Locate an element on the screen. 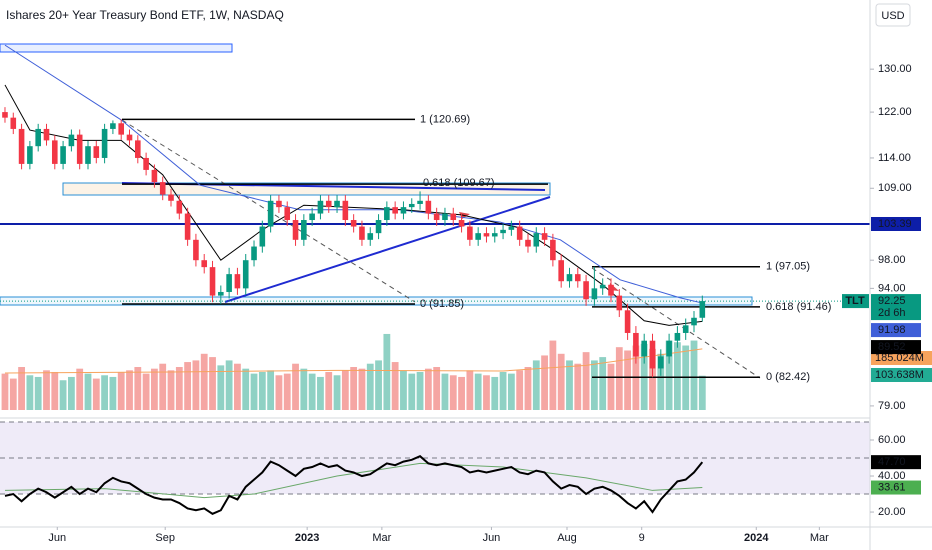 This screenshot has width=932, height=550. y-tick-label: 114.00 is located at coordinates (894, 158).